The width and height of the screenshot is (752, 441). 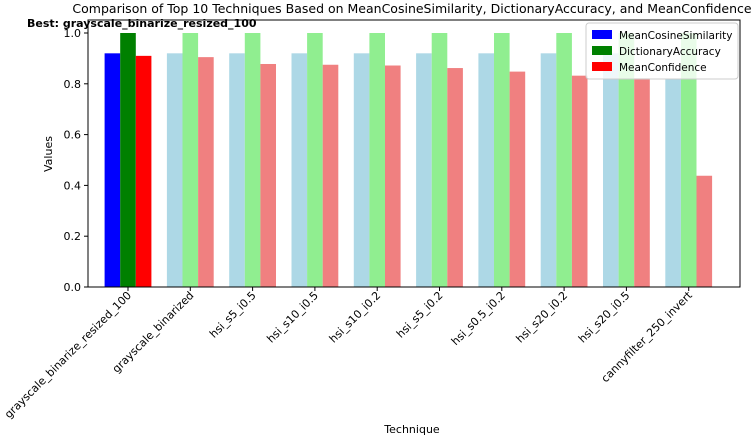 I want to click on y-tick-label: 0.8, so click(x=73, y=84).